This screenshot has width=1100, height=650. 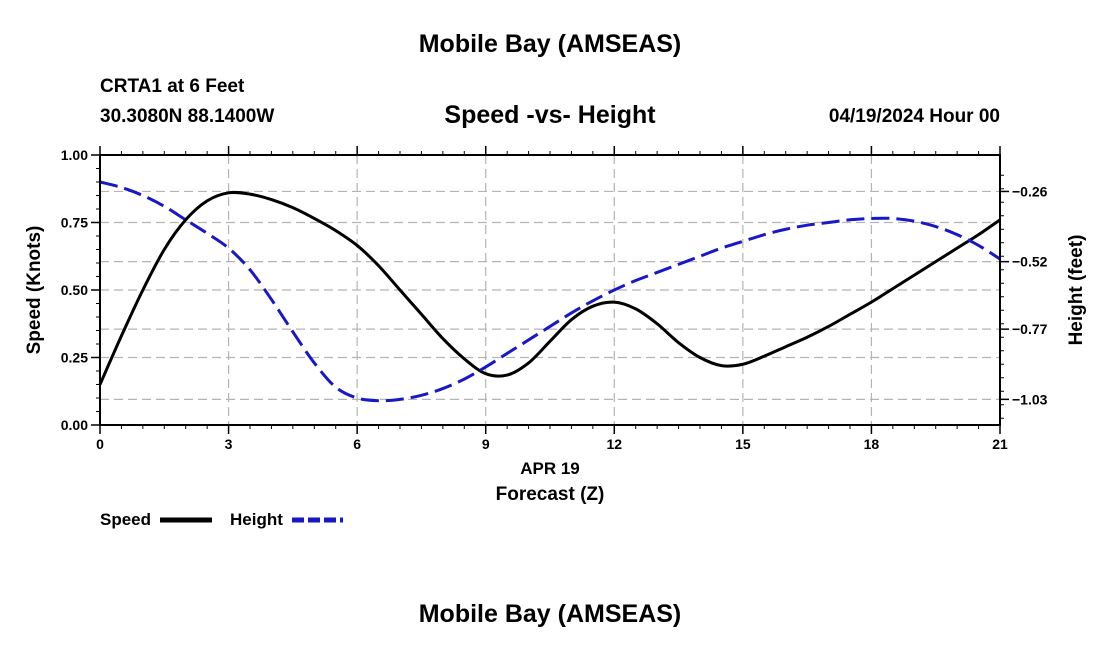 I want to click on y2-tick-label: −0.77, so click(x=1030, y=329).